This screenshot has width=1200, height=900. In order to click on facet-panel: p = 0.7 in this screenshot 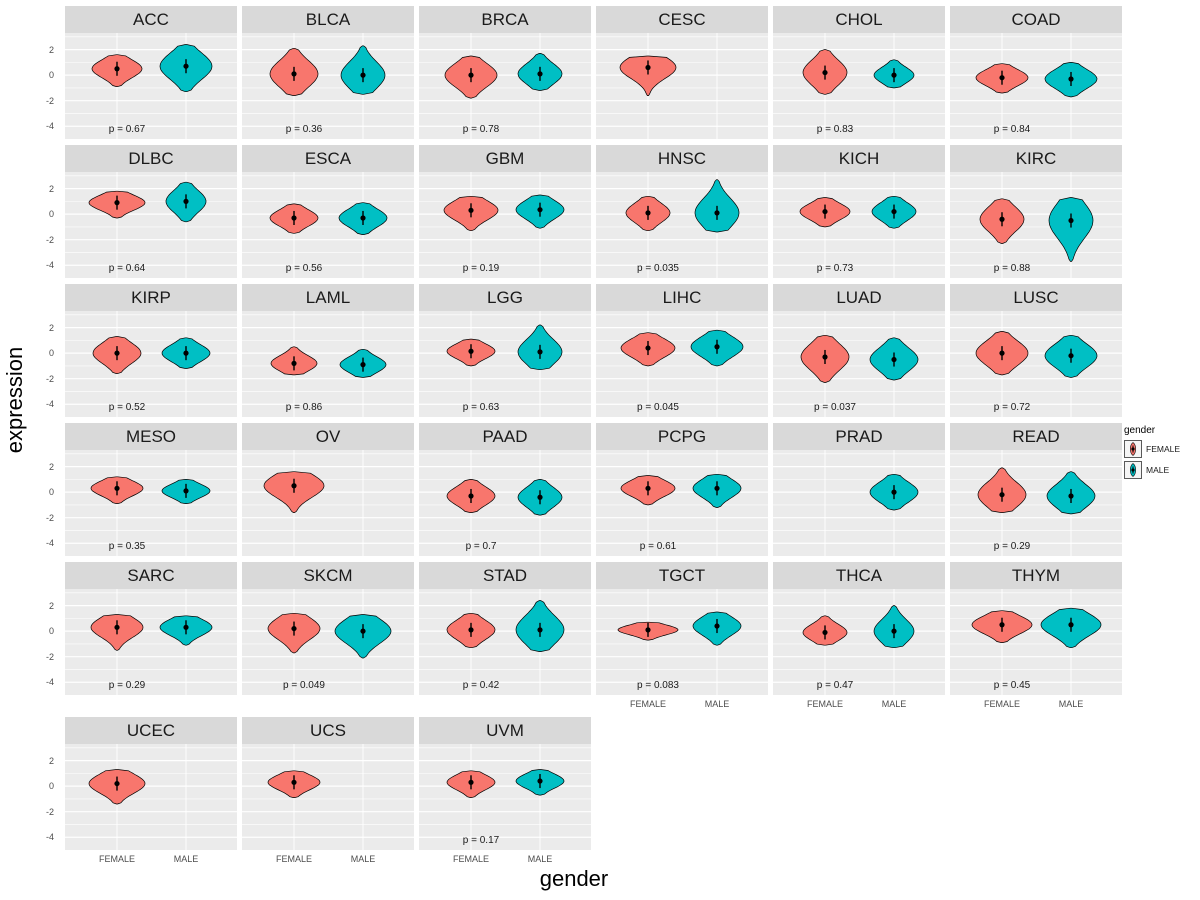, I will do `click(505, 503)`.